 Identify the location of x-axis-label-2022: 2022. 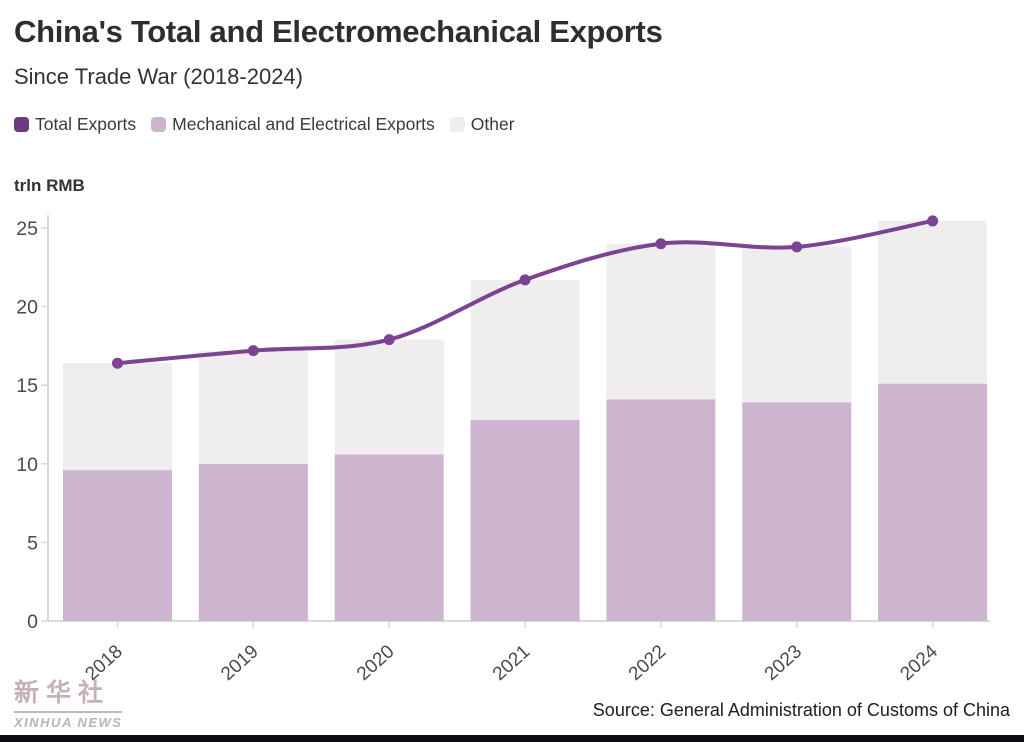
(647, 663).